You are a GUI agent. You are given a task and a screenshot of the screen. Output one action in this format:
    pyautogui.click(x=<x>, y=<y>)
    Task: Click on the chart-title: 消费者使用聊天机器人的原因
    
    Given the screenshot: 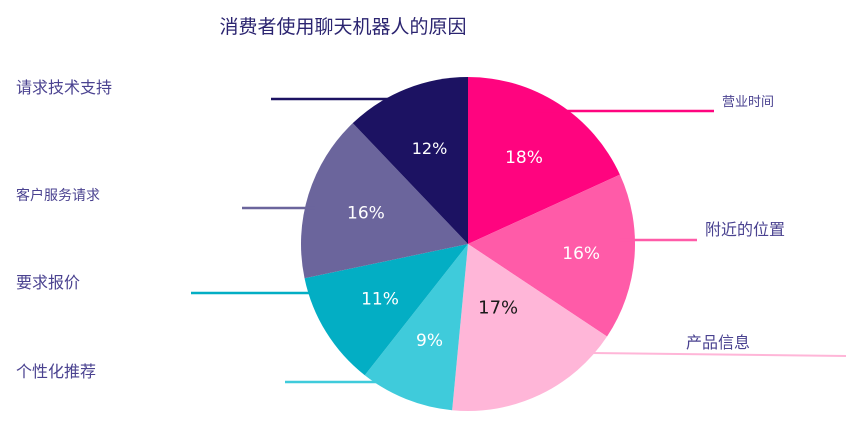 What is the action you would take?
    pyautogui.click(x=342, y=27)
    